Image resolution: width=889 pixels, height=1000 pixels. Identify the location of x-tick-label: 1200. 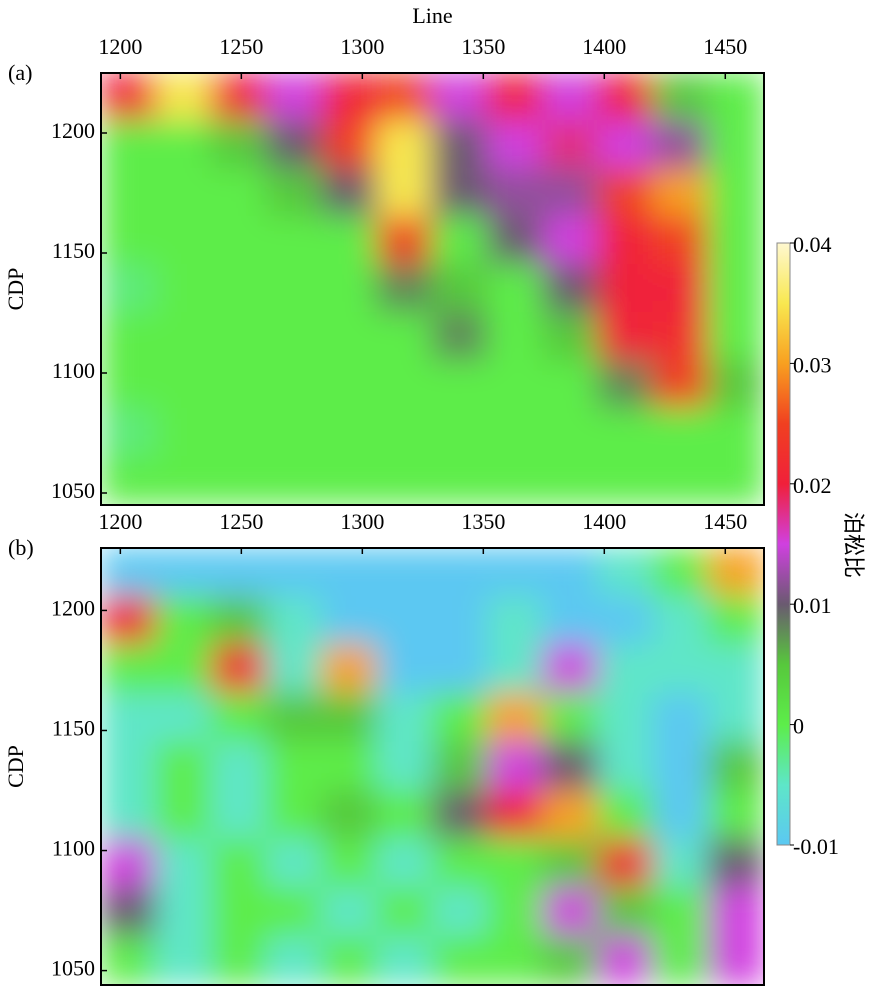
(120, 46).